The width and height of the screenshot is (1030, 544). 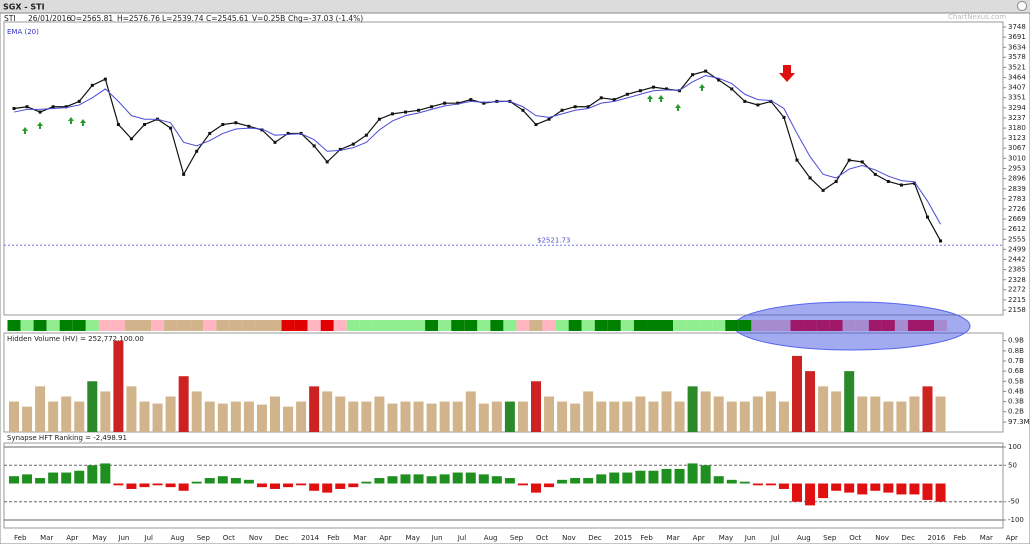 I want to click on x-tick-label: 2016, so click(x=937, y=538).